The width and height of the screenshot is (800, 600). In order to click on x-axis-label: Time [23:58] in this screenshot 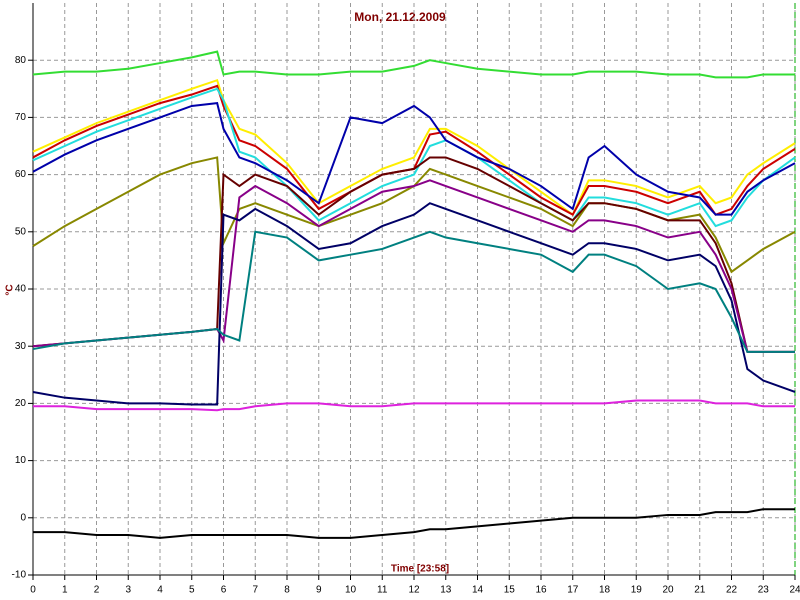, I will do `click(420, 569)`.